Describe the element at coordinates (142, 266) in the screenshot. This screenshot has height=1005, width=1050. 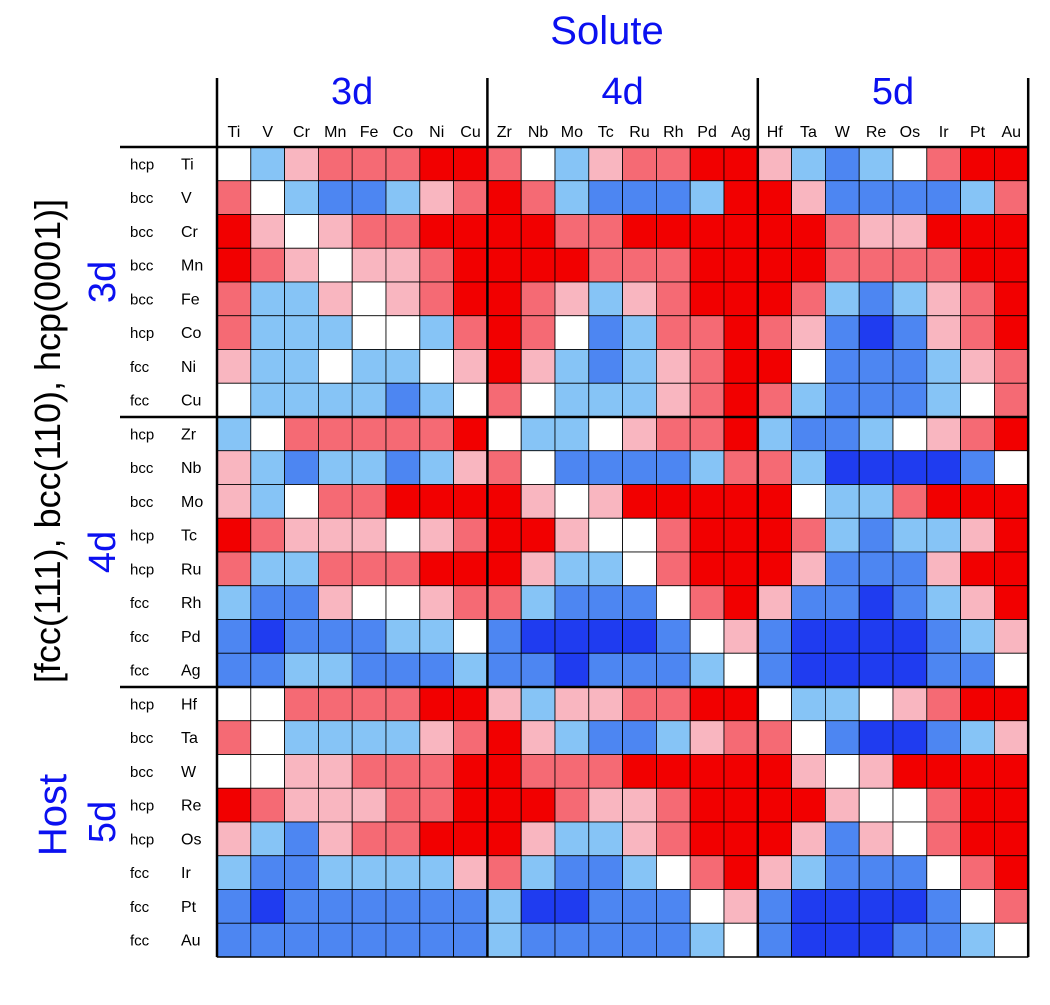
I see `host-structure-label: bcc` at that location.